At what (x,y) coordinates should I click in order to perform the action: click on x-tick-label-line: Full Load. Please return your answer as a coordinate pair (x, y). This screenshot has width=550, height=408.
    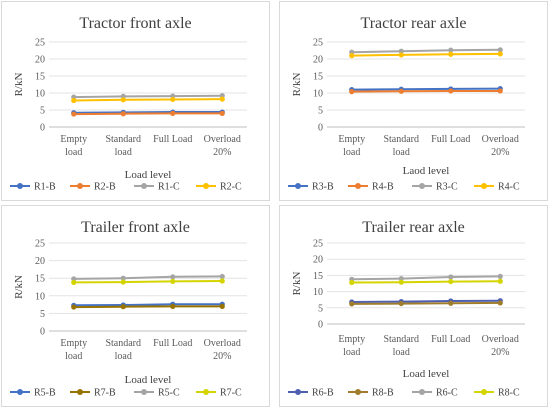
    Looking at the image, I should click on (172, 139).